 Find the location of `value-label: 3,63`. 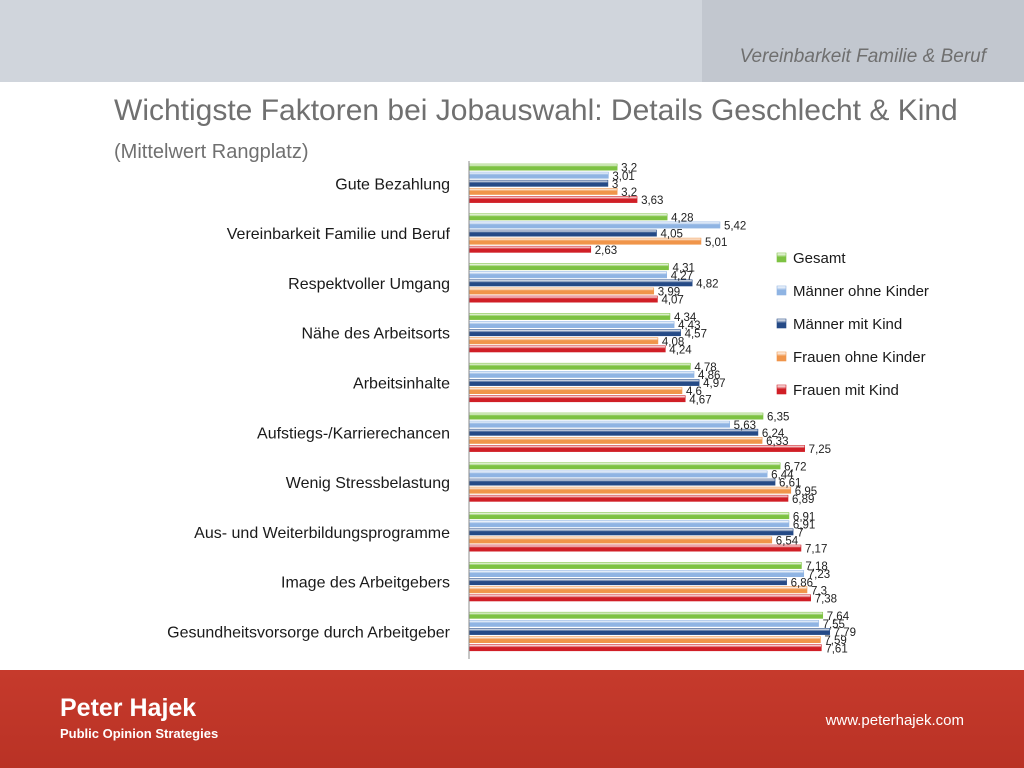

value-label: 3,63 is located at coordinates (652, 201).